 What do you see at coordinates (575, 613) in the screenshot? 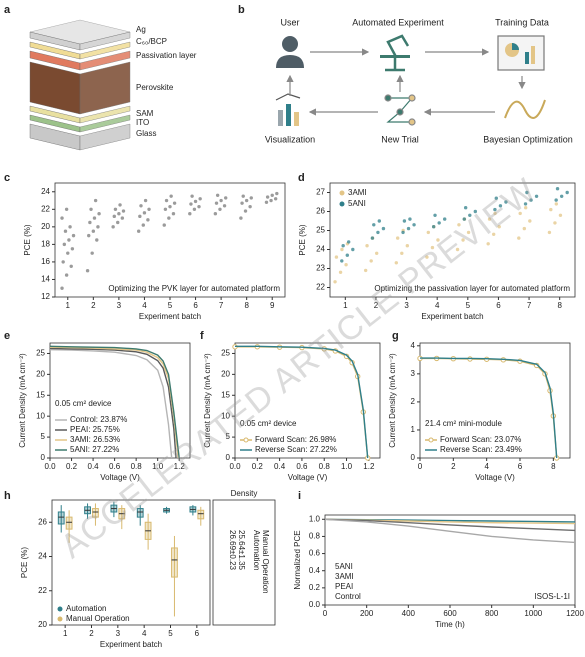
I see `x-tick-label: 1200` at bounding box center [575, 613].